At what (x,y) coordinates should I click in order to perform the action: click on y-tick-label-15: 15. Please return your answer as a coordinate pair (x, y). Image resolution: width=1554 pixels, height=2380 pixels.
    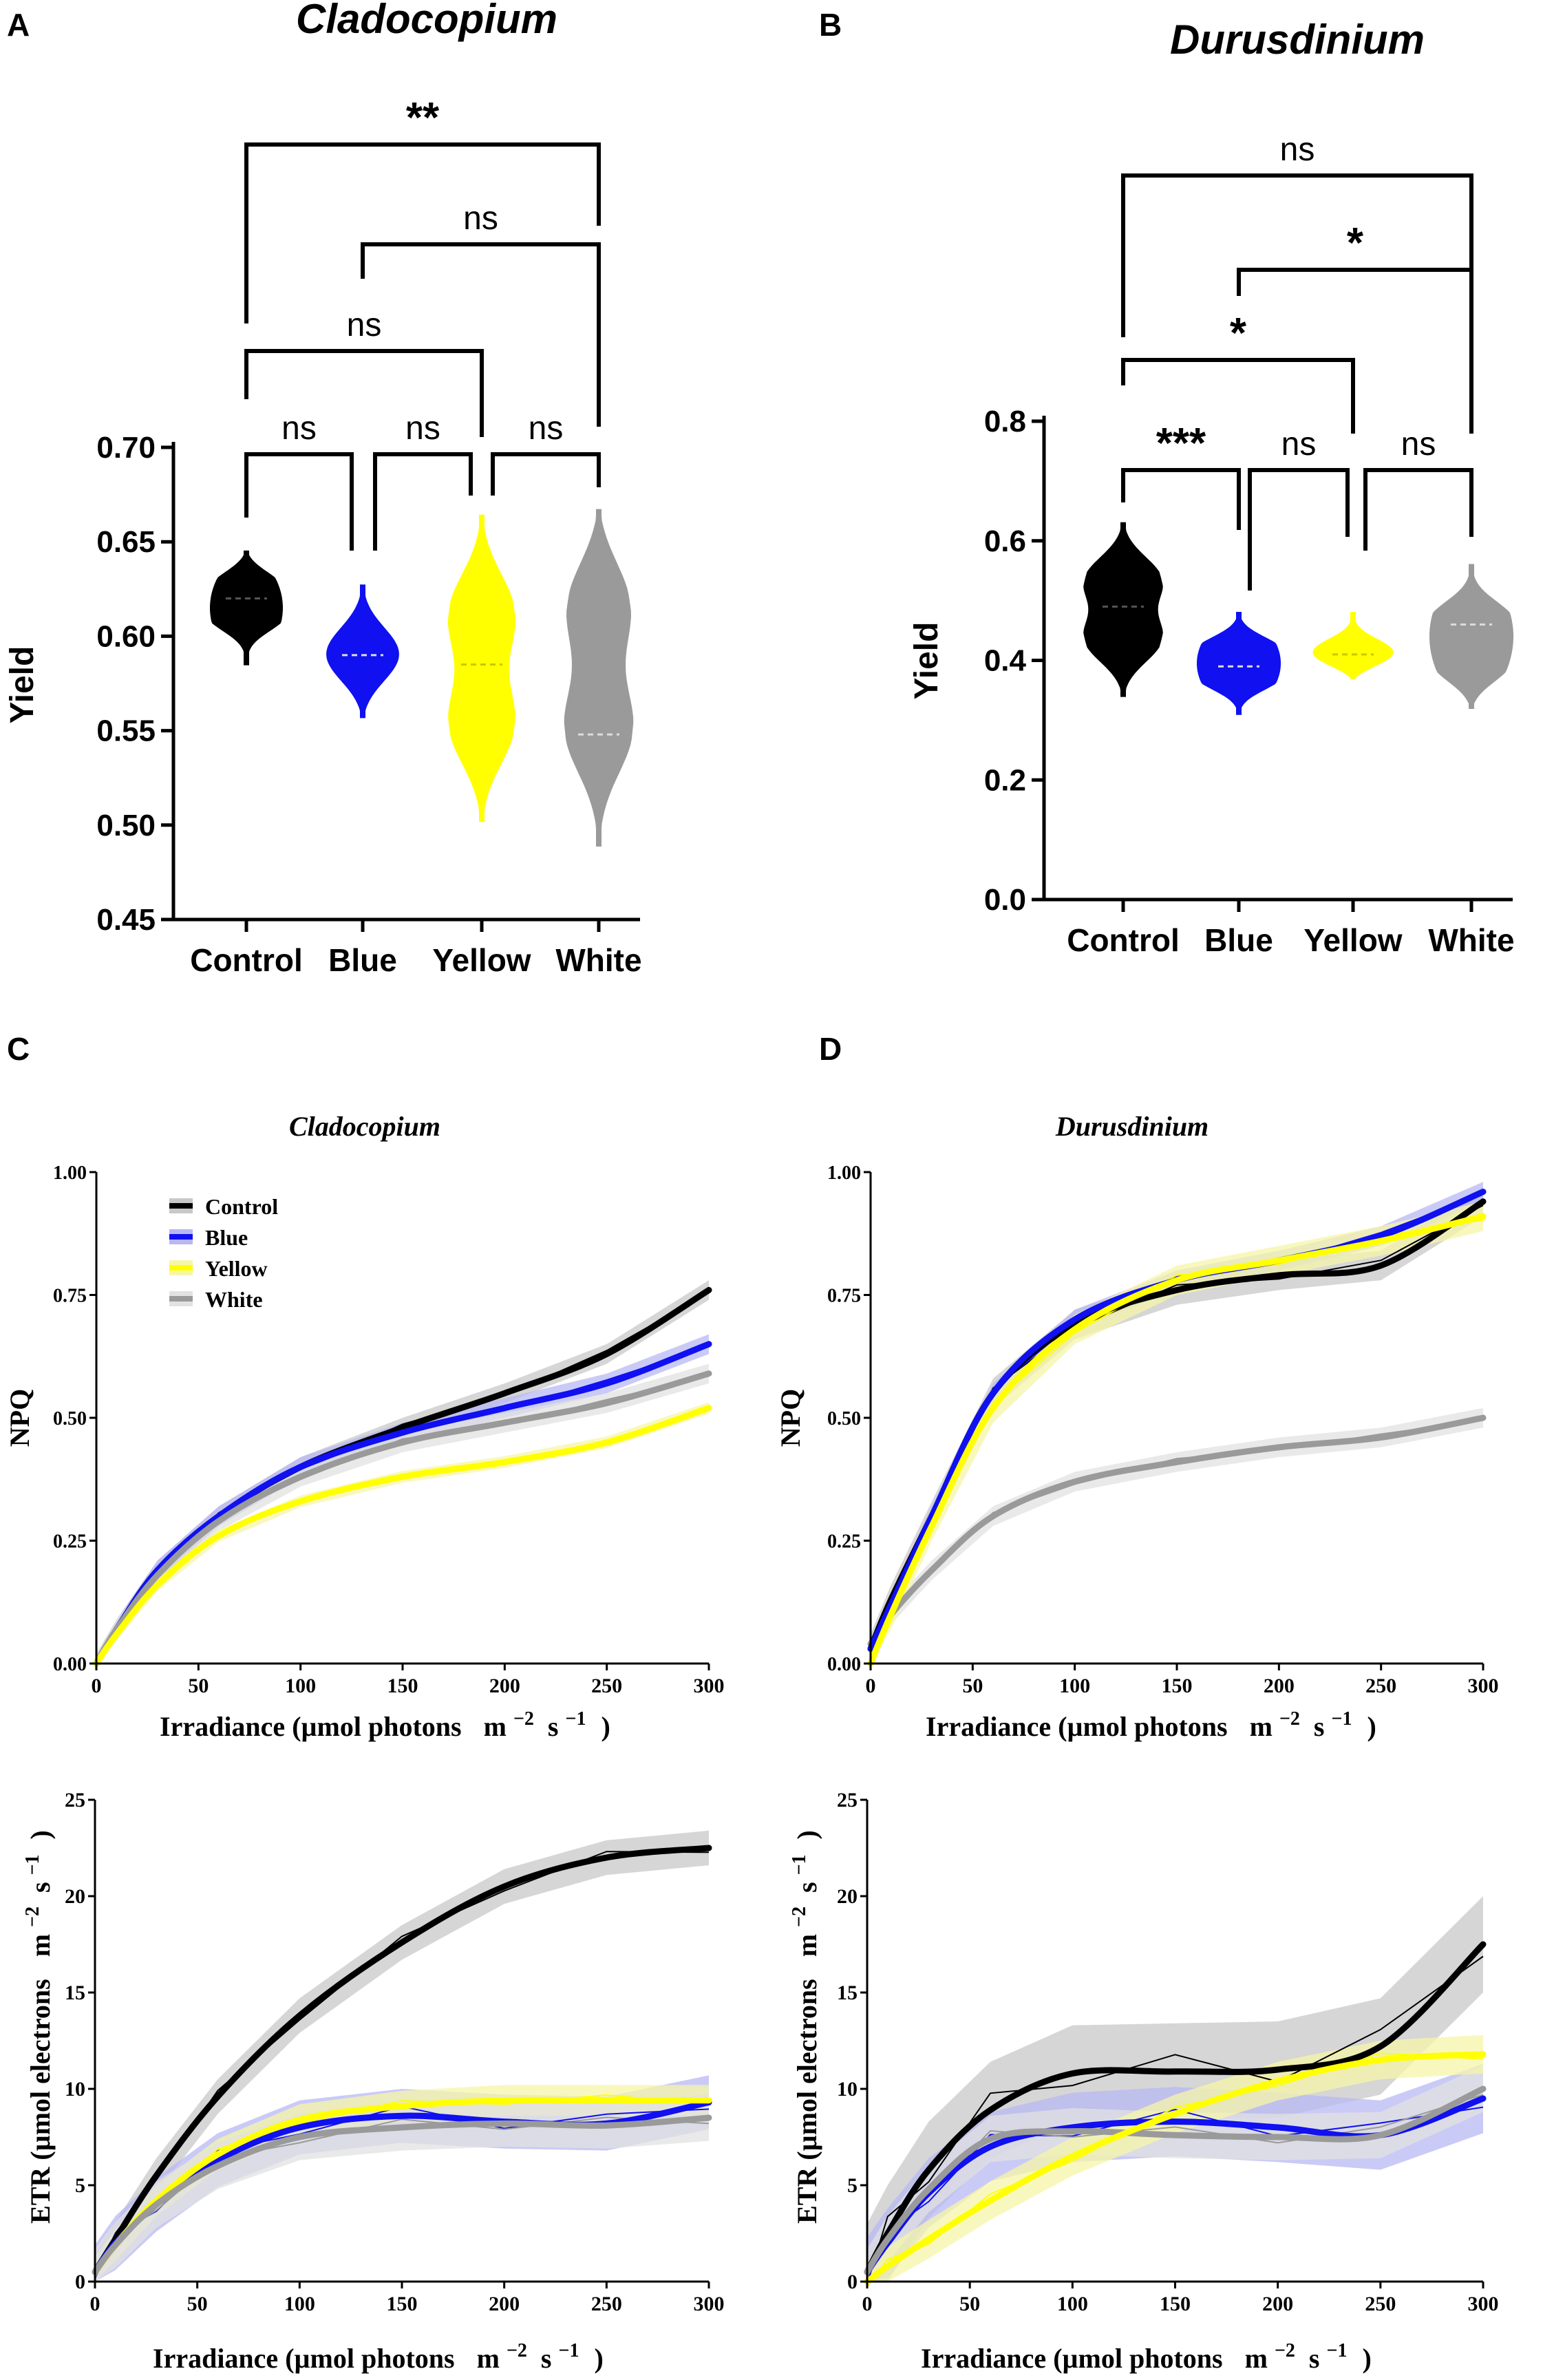
    Looking at the image, I should click on (847, 1992).